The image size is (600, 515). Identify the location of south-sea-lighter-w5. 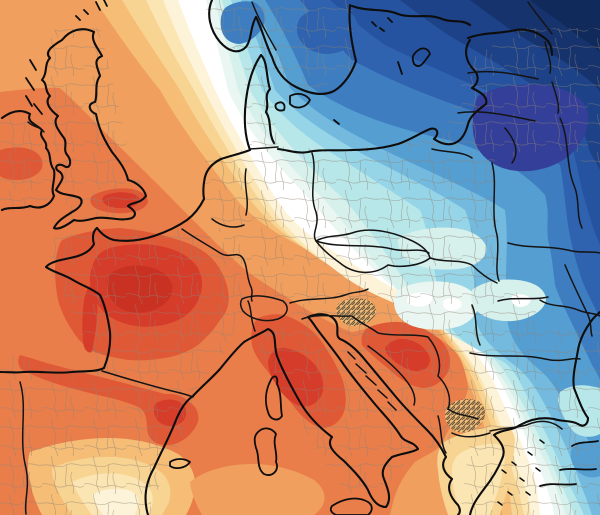
(257, 489).